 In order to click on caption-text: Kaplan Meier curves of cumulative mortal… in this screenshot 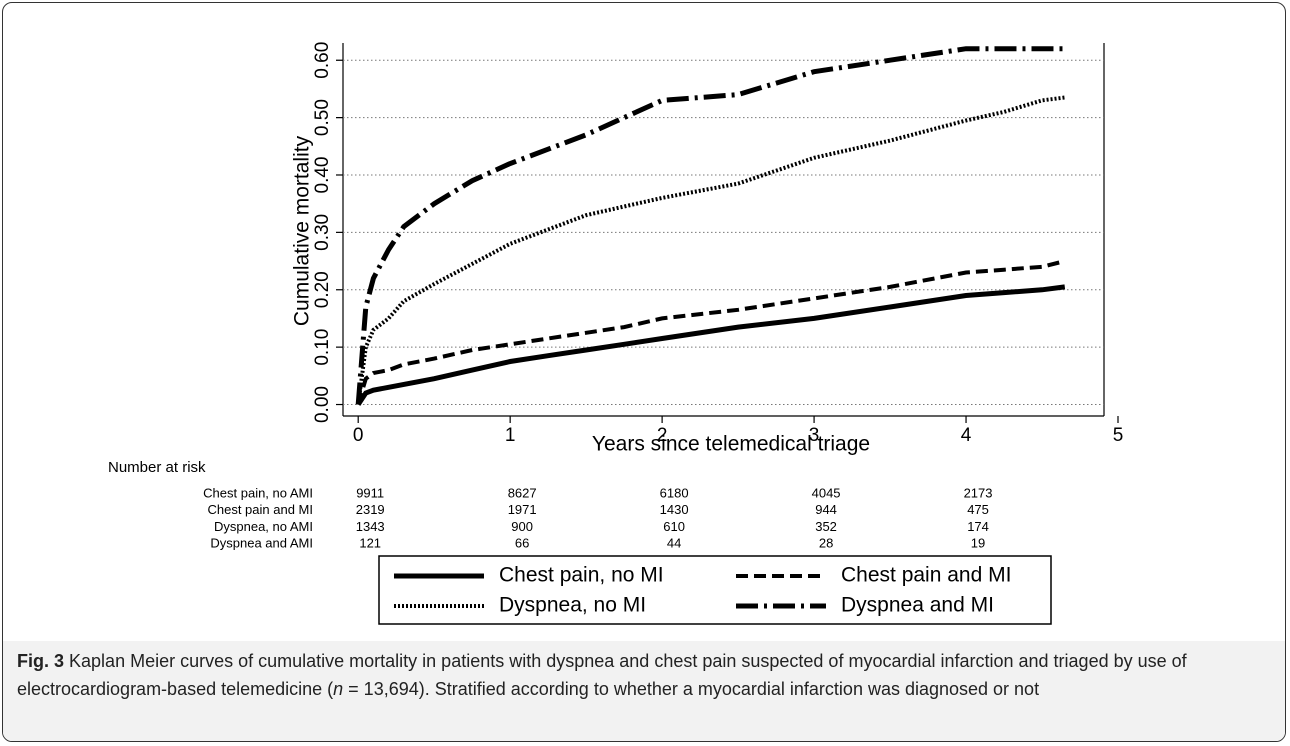, I will do `click(602, 675)`.